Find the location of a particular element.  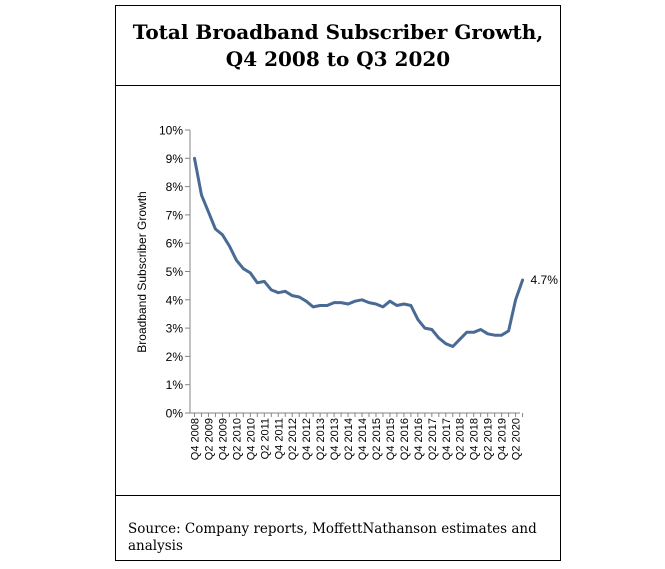

y-axis: 0% 1% 2% 3% 4% 5% 6% 7% 8% 9% 10% is located at coordinates (175, 272).